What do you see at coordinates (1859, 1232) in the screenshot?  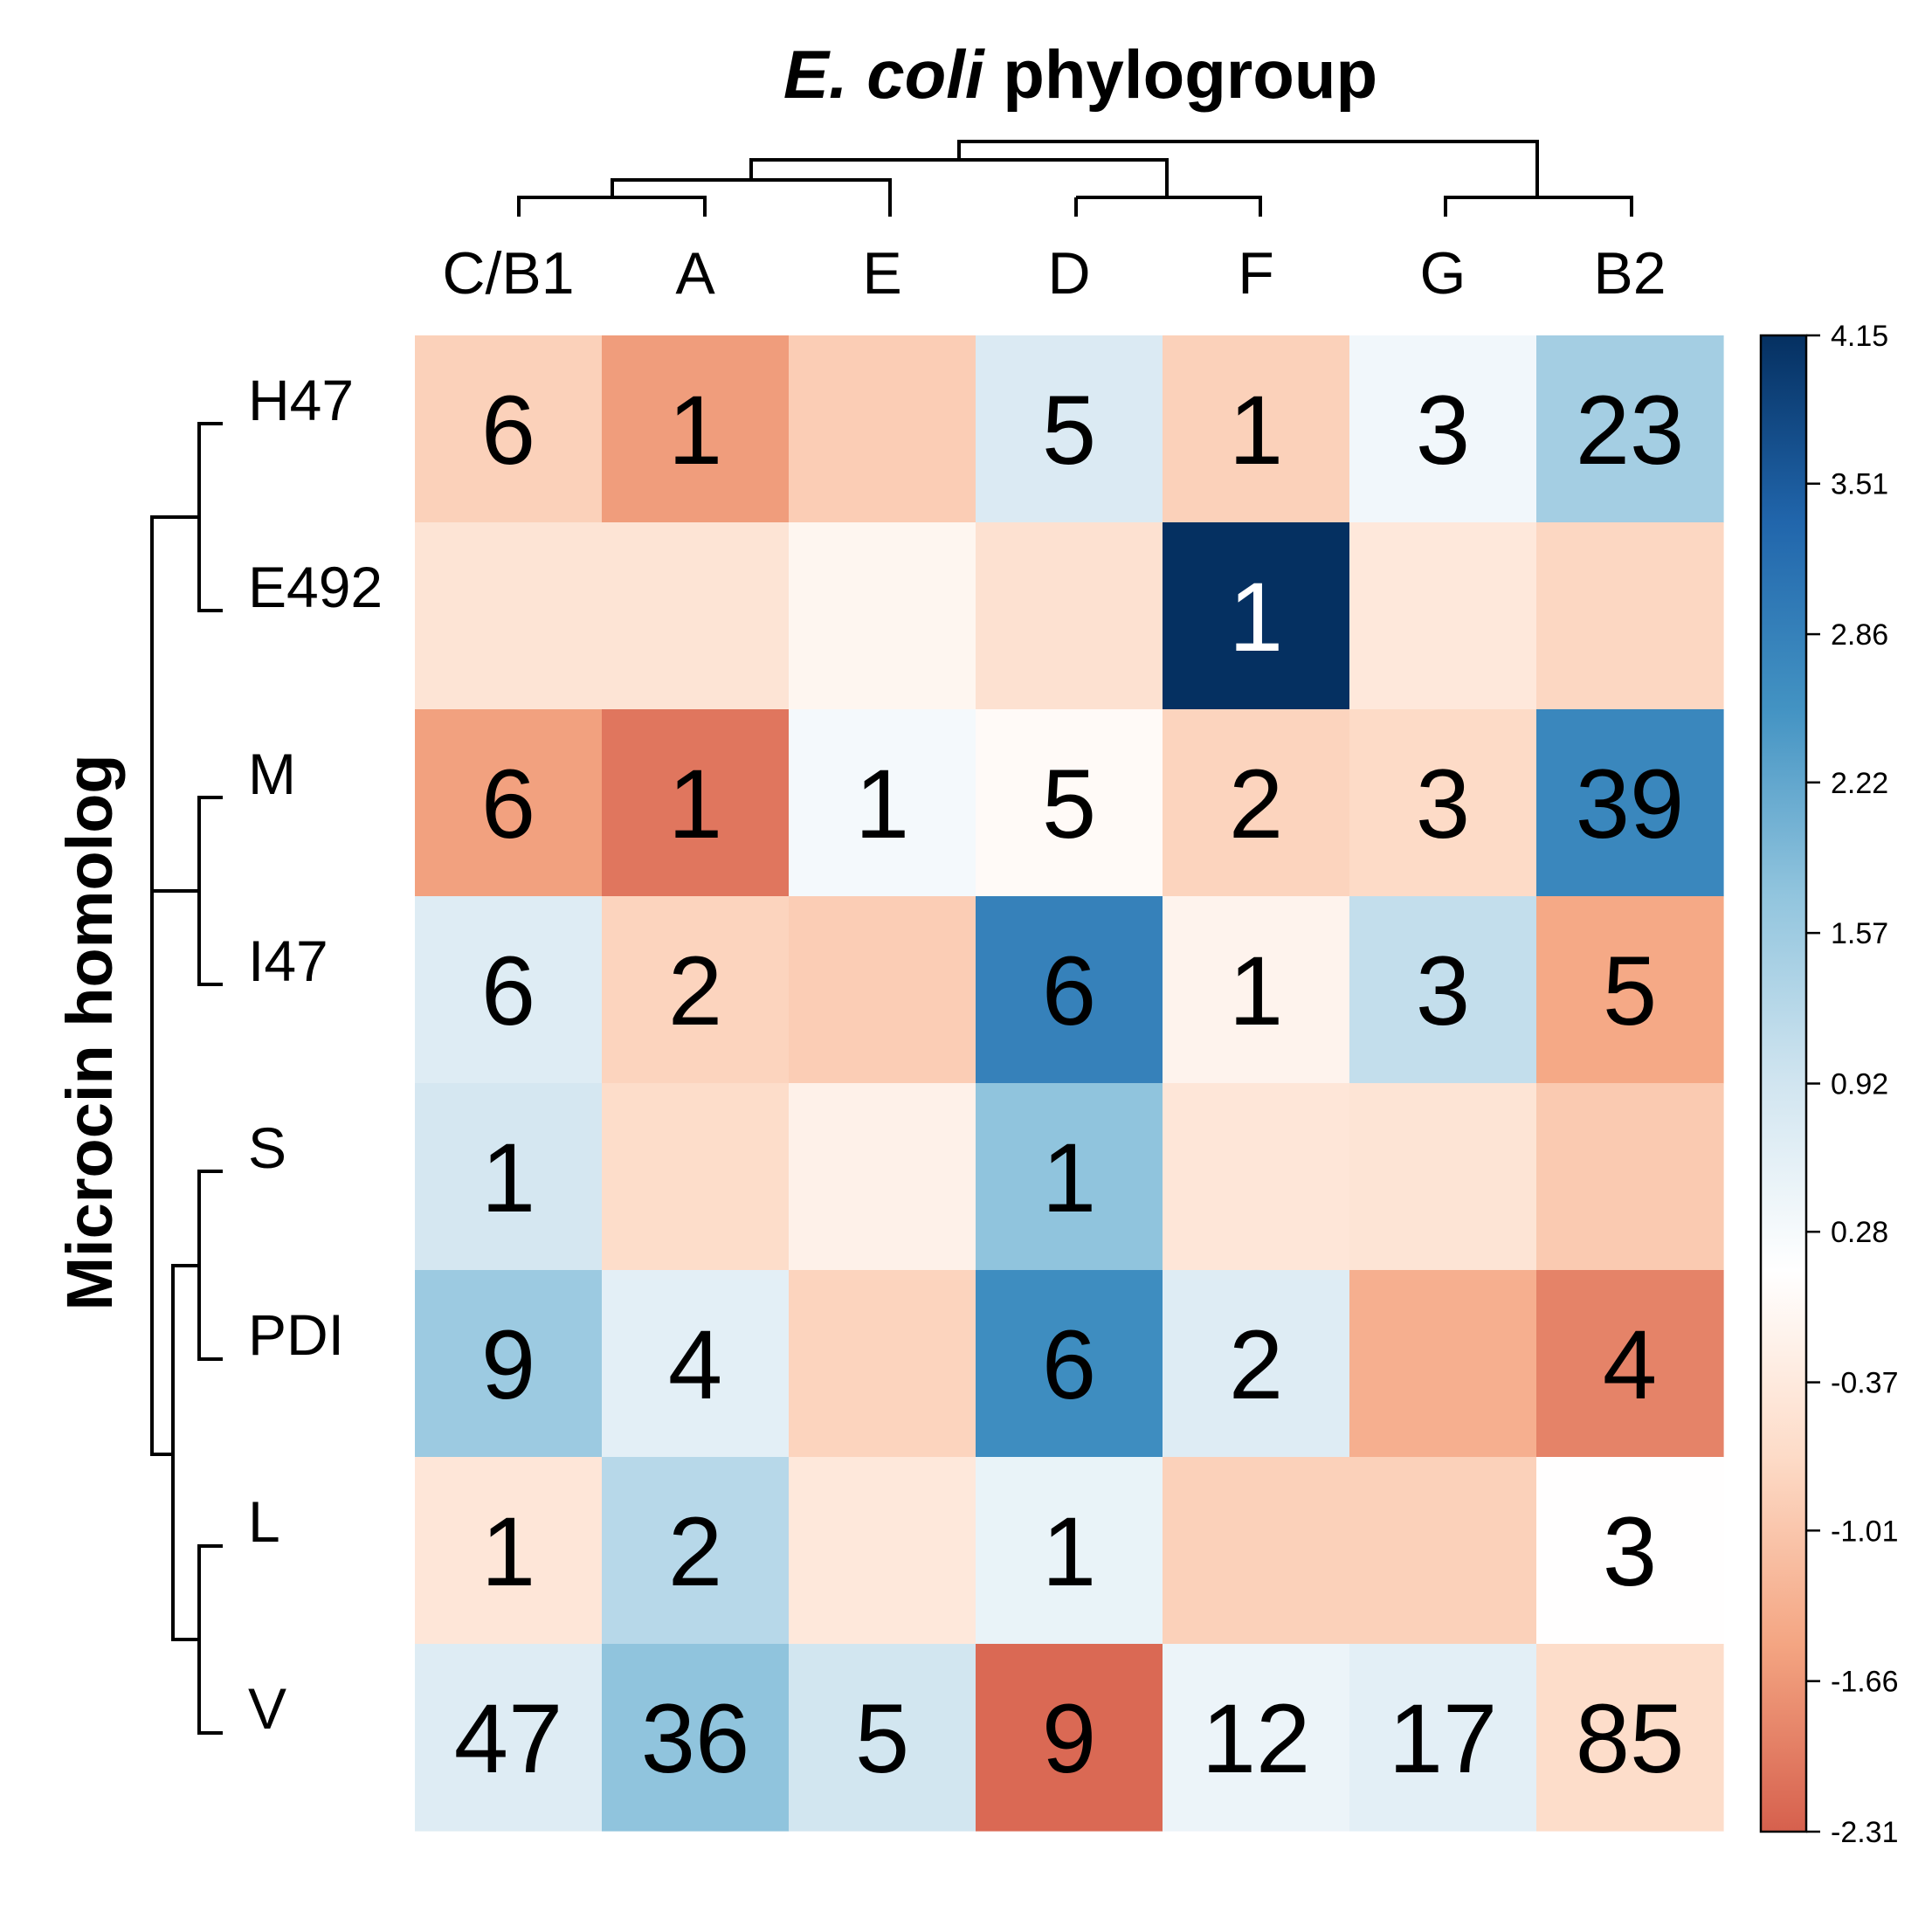 I see `colorbar-tick-label: 0.28` at bounding box center [1859, 1232].